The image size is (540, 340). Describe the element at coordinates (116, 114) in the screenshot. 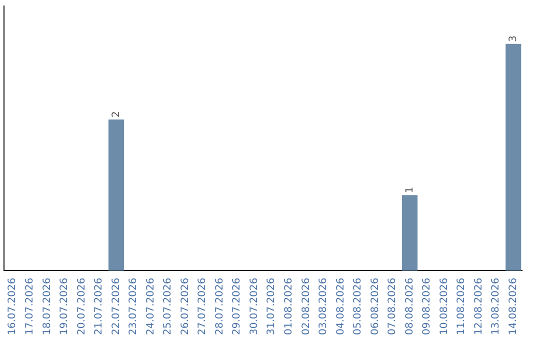

I see `data-label: 2` at that location.